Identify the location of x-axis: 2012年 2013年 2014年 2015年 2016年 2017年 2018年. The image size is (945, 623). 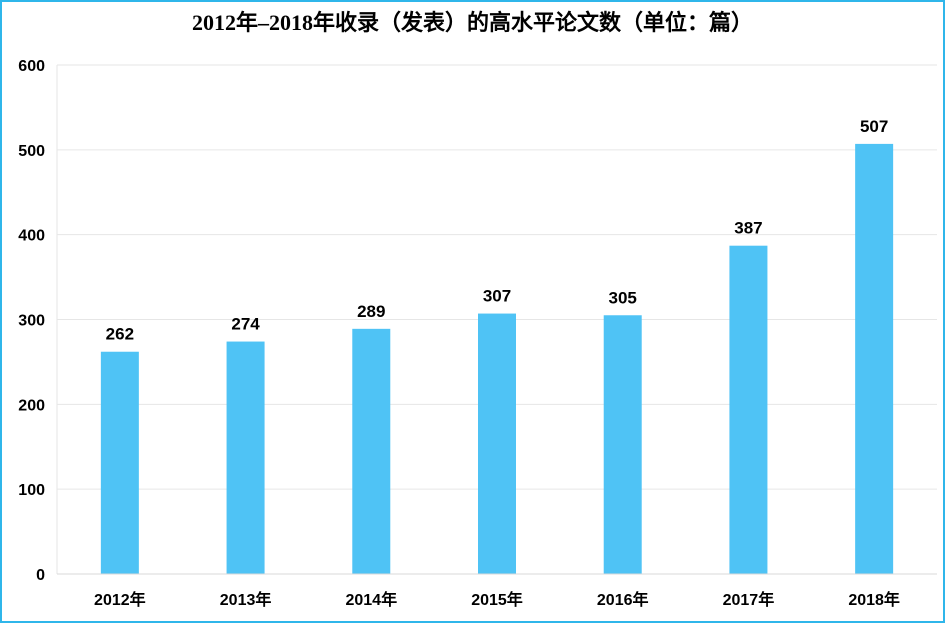
(497, 591).